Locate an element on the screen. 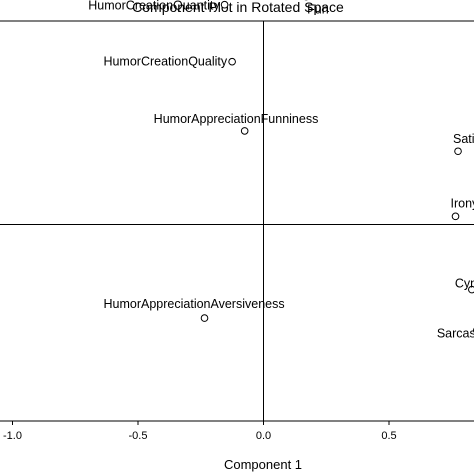  data-point-label: Cynicism is located at coordinates (464, 284).